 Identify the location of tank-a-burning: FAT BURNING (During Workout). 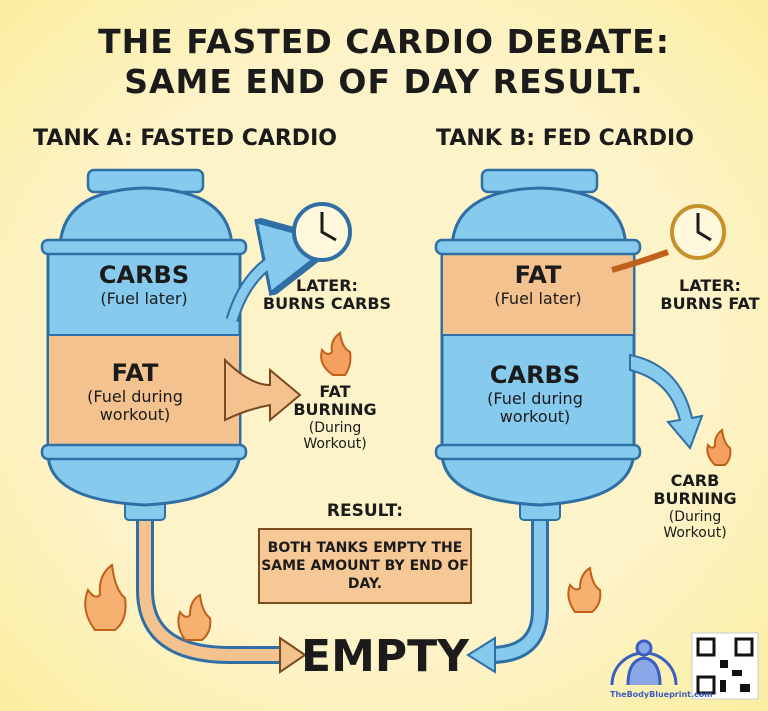
(335, 417).